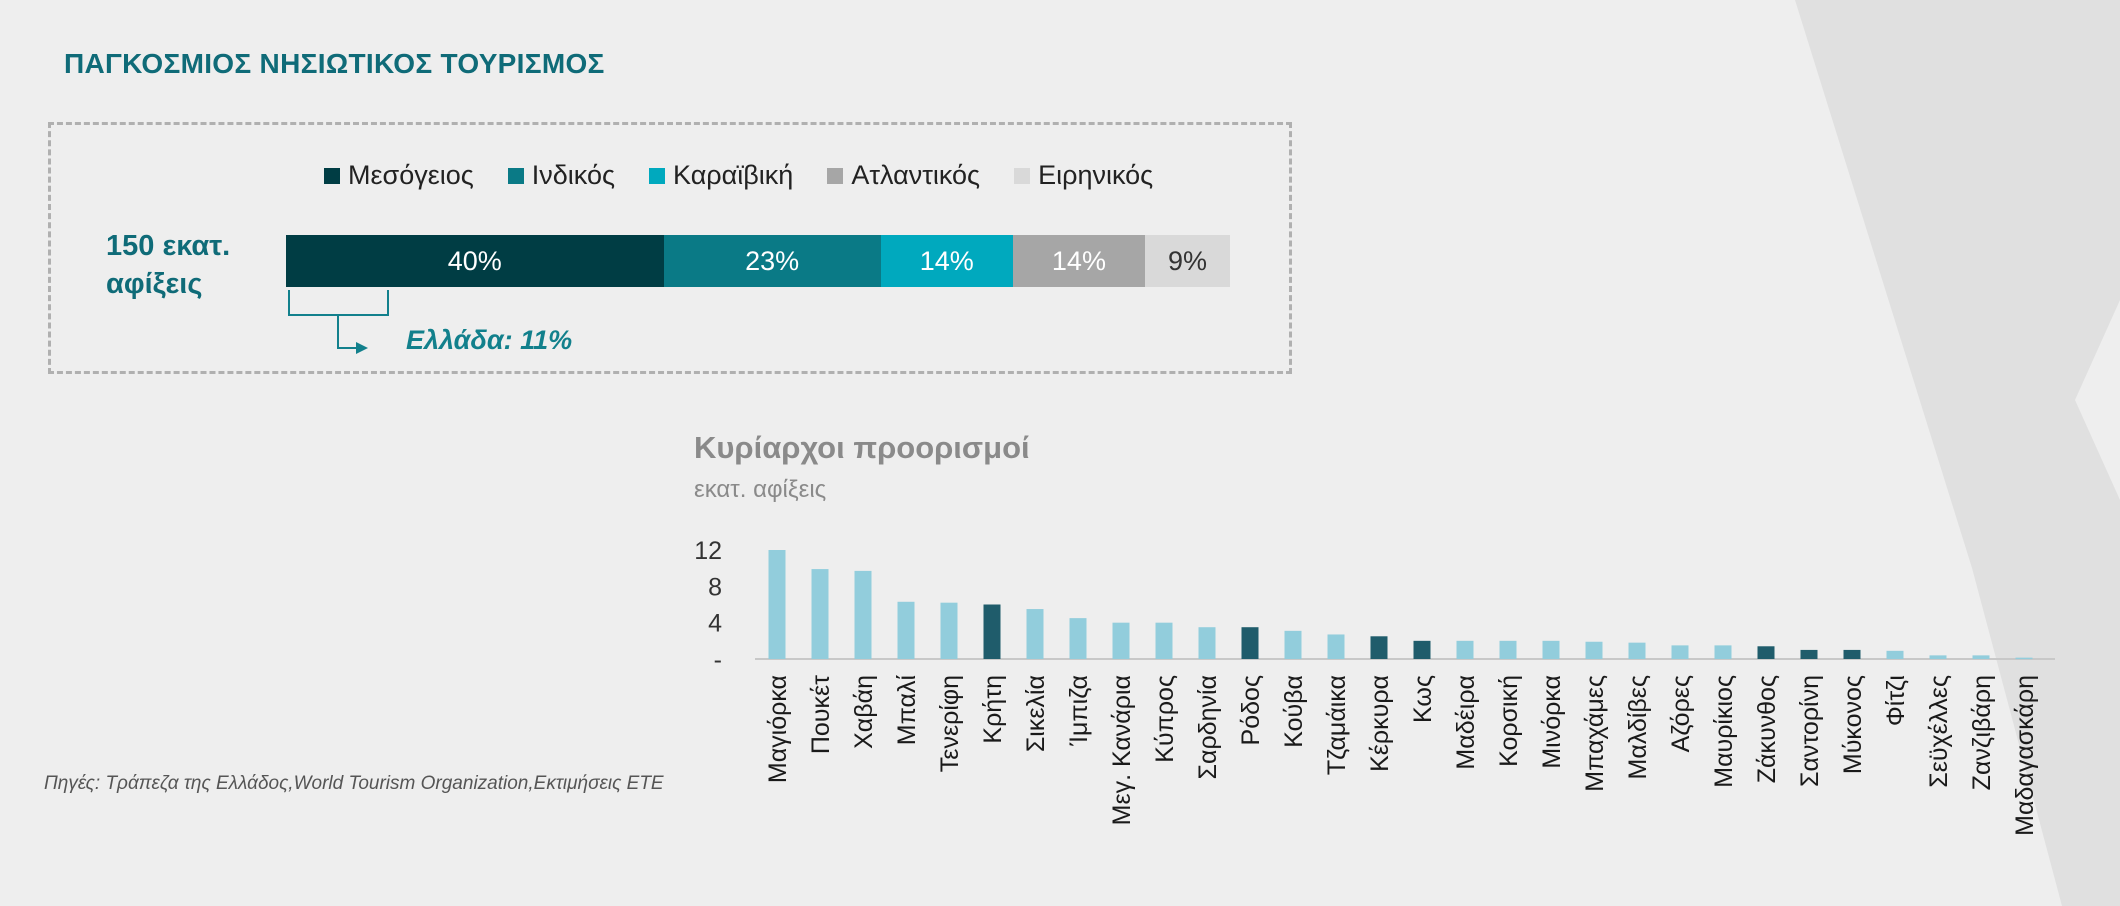 The image size is (2120, 906). What do you see at coordinates (864, 712) in the screenshot?
I see `x-tick-label: Χαβάη` at bounding box center [864, 712].